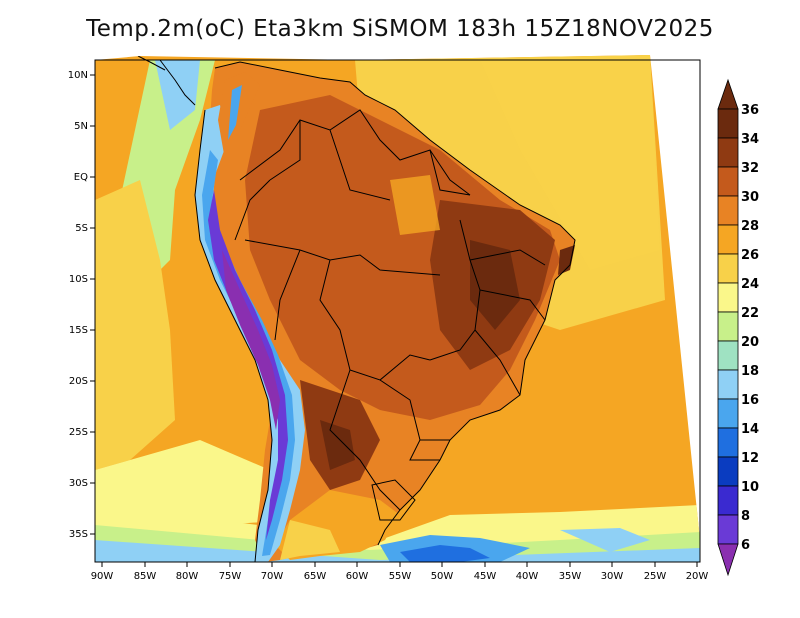 The width and height of the screenshot is (800, 618). Describe the element at coordinates (78, 75) in the screenshot. I see `lat-label: 10N` at that location.